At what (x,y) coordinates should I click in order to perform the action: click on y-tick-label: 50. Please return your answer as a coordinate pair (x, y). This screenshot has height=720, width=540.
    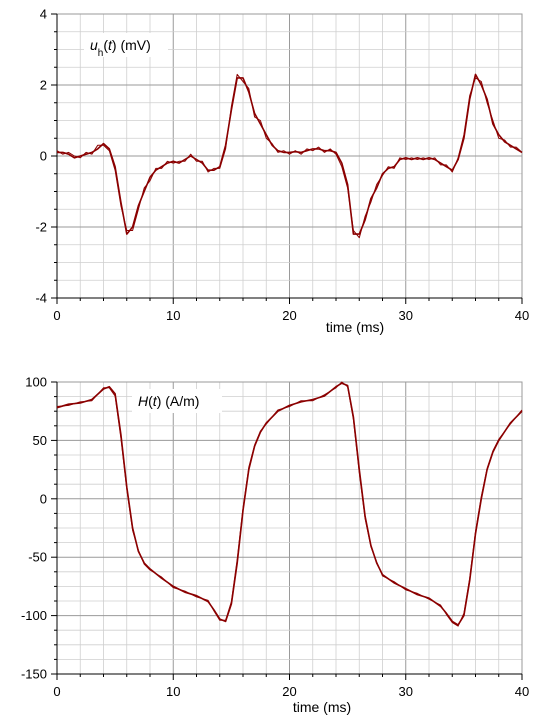
    Looking at the image, I should click on (40, 440).